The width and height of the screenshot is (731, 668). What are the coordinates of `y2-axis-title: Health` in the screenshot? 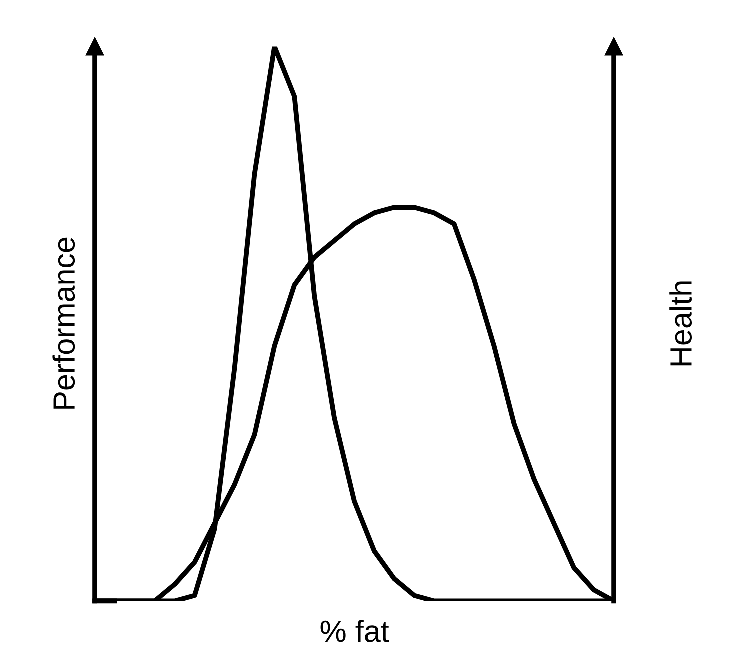 It's located at (681, 324).